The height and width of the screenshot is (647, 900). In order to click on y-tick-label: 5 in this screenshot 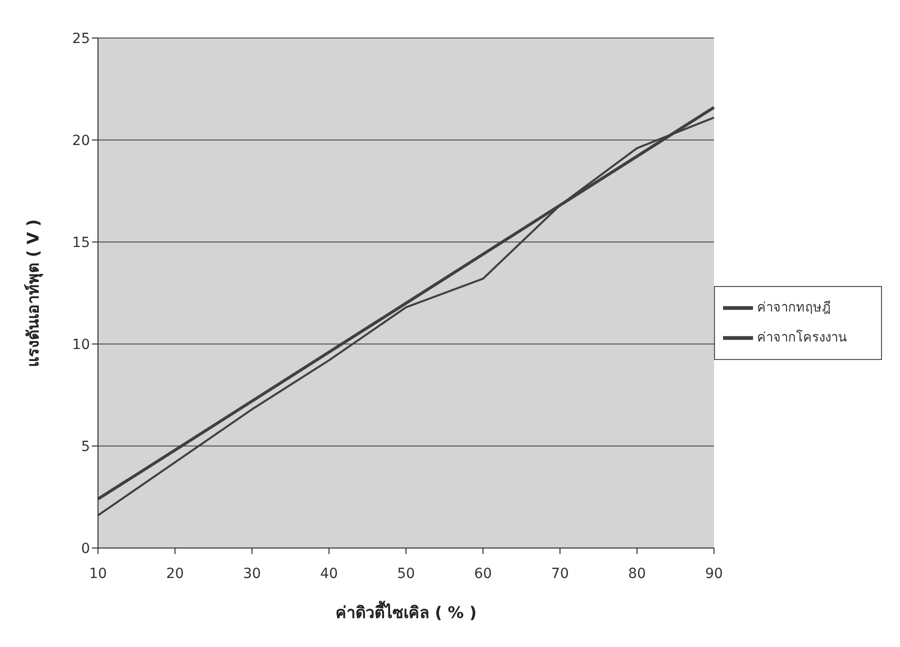, I will do `click(85, 446)`.